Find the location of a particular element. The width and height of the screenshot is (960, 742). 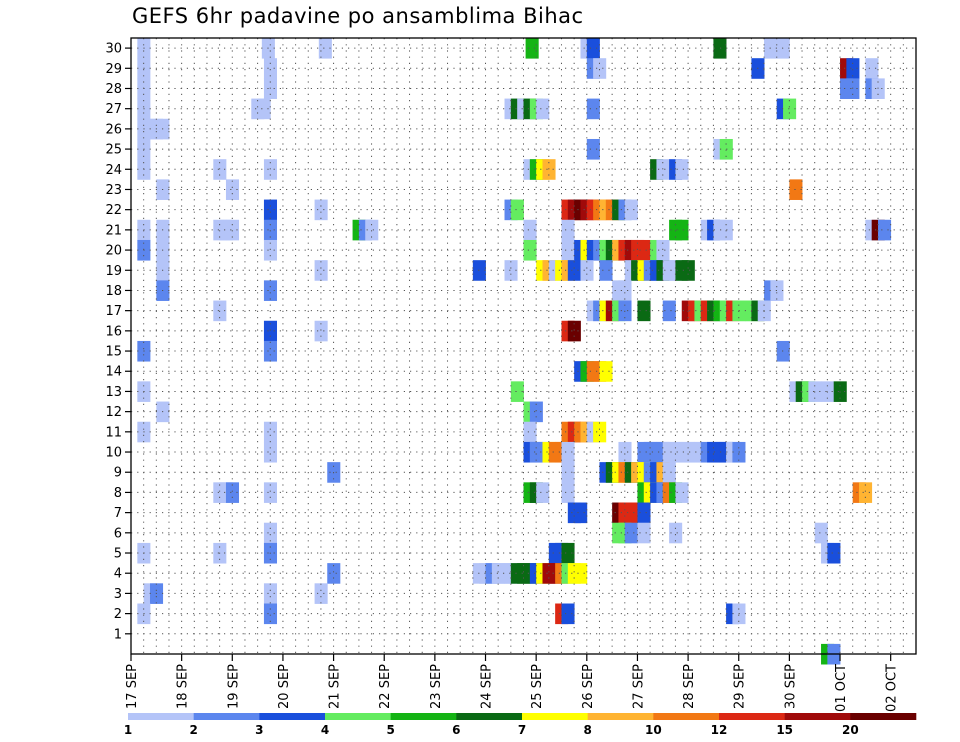

x-tick-label: 19 SEP is located at coordinates (233, 686).